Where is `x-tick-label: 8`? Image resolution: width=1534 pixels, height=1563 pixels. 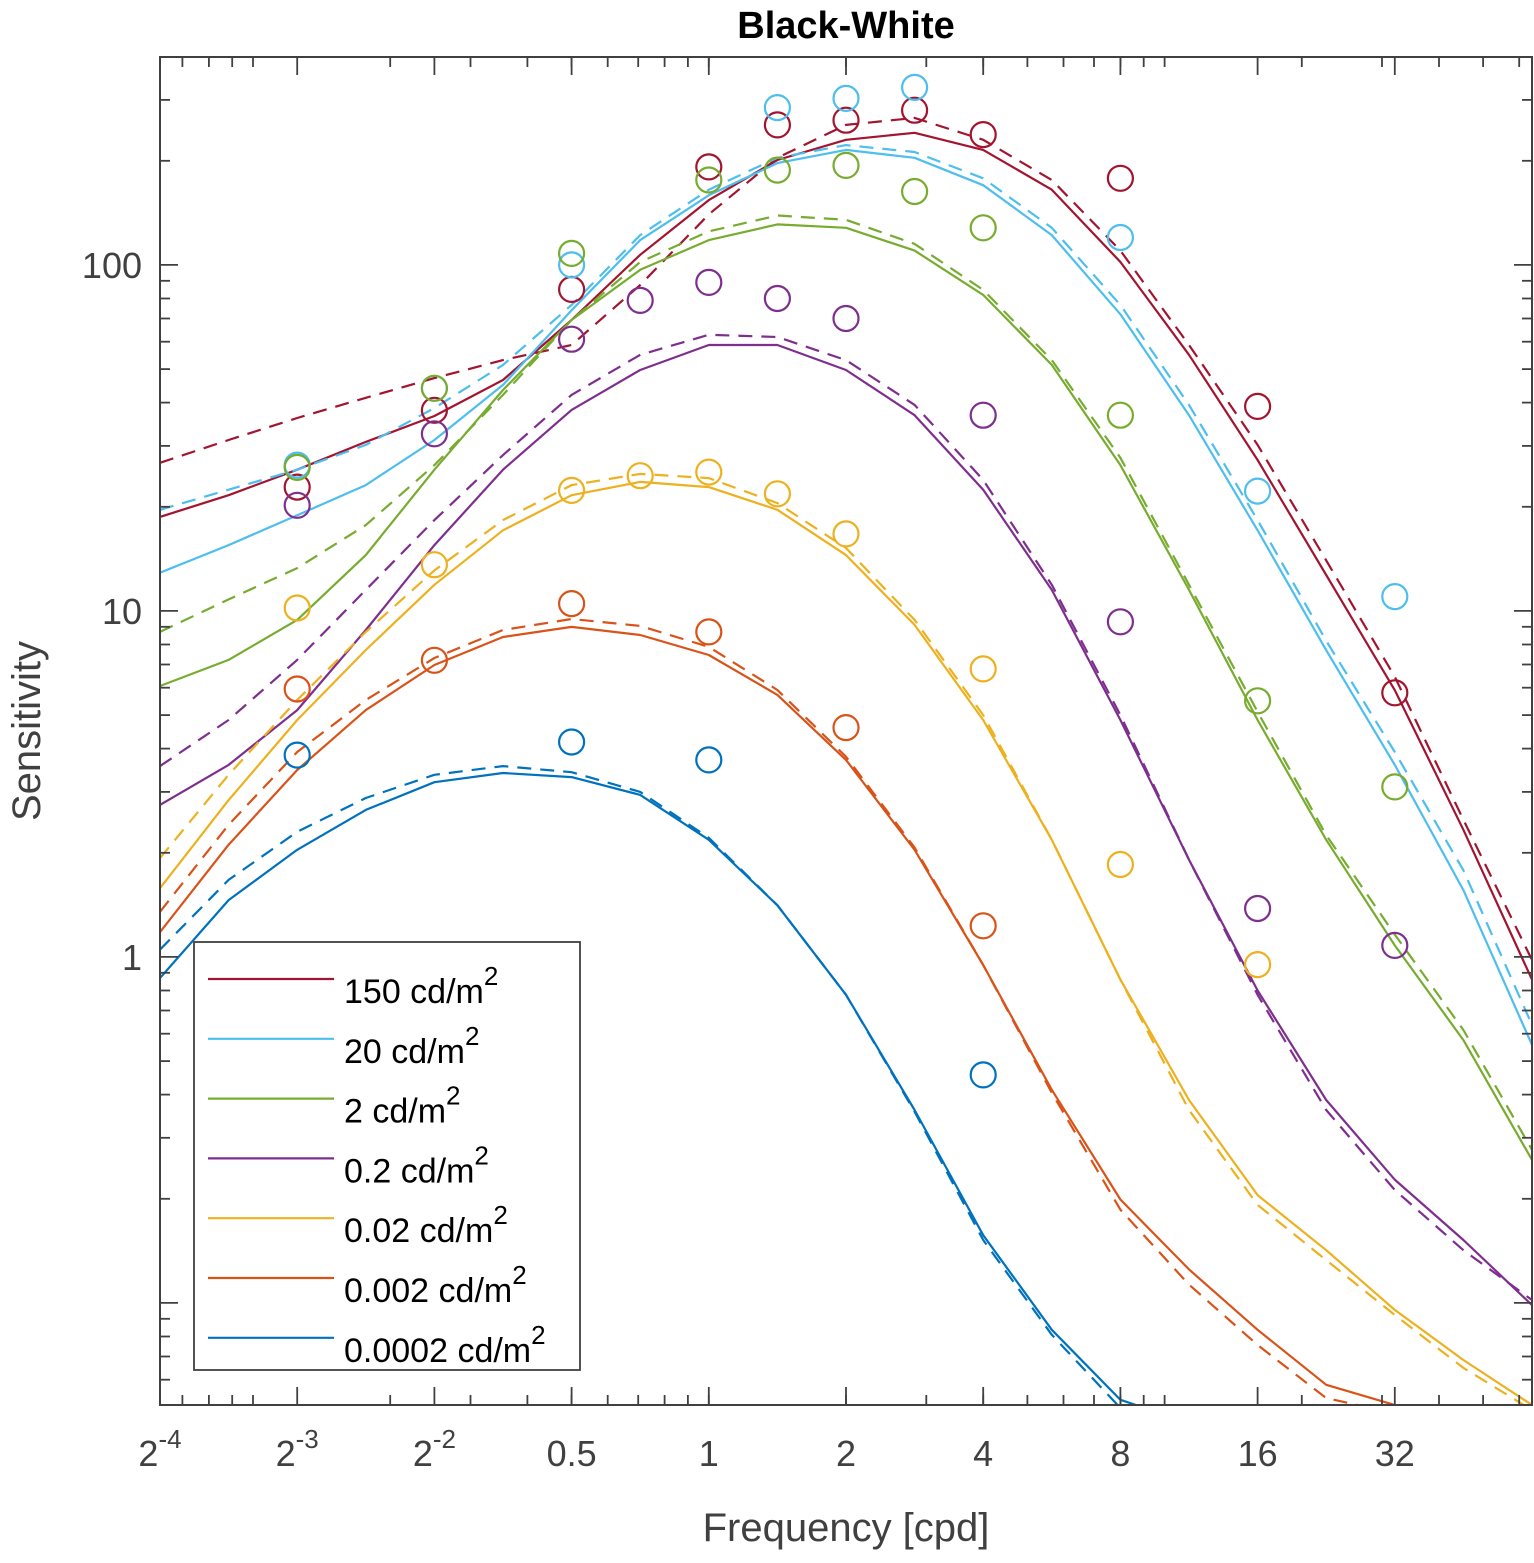
x-tick-label: 8 is located at coordinates (1120, 1453).